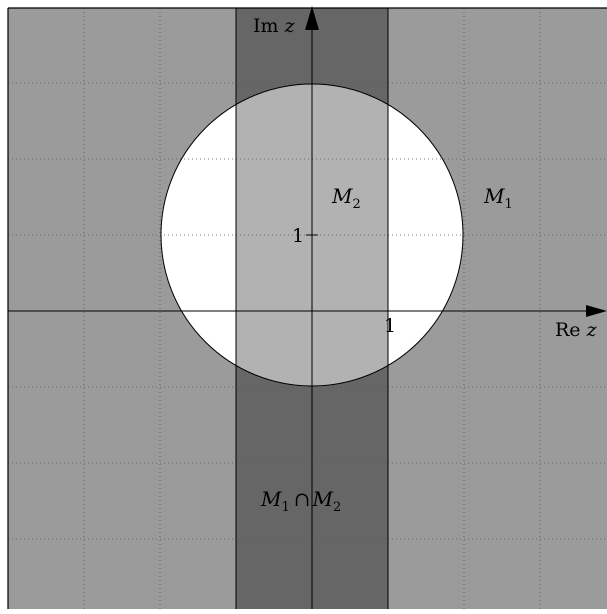 The width and height of the screenshot is (607, 614). What do you see at coordinates (346, 198) in the screenshot?
I see `m2-label: M2` at bounding box center [346, 198].